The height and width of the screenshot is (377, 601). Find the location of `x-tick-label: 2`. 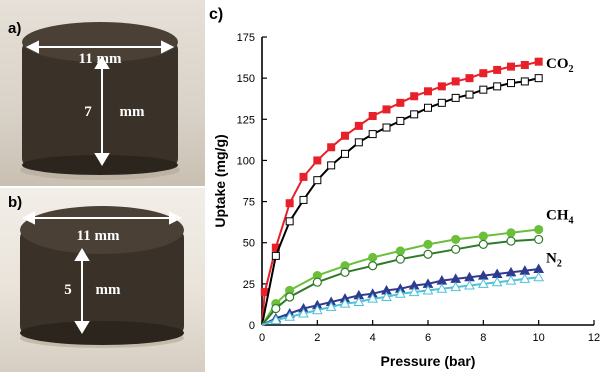

x-tick-label: 2 is located at coordinates (317, 338).